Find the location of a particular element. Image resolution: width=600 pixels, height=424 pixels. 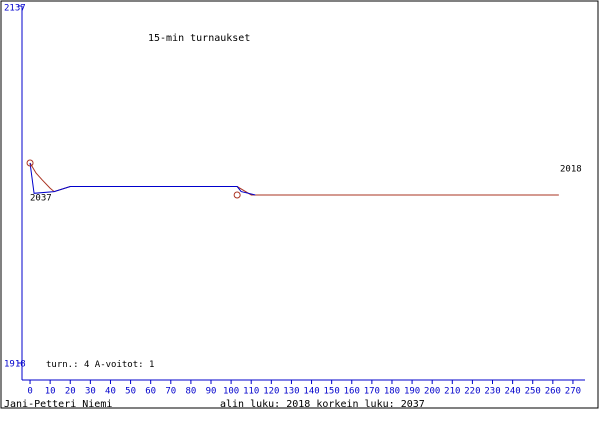

x-tick-label: 190 is located at coordinates (412, 392).